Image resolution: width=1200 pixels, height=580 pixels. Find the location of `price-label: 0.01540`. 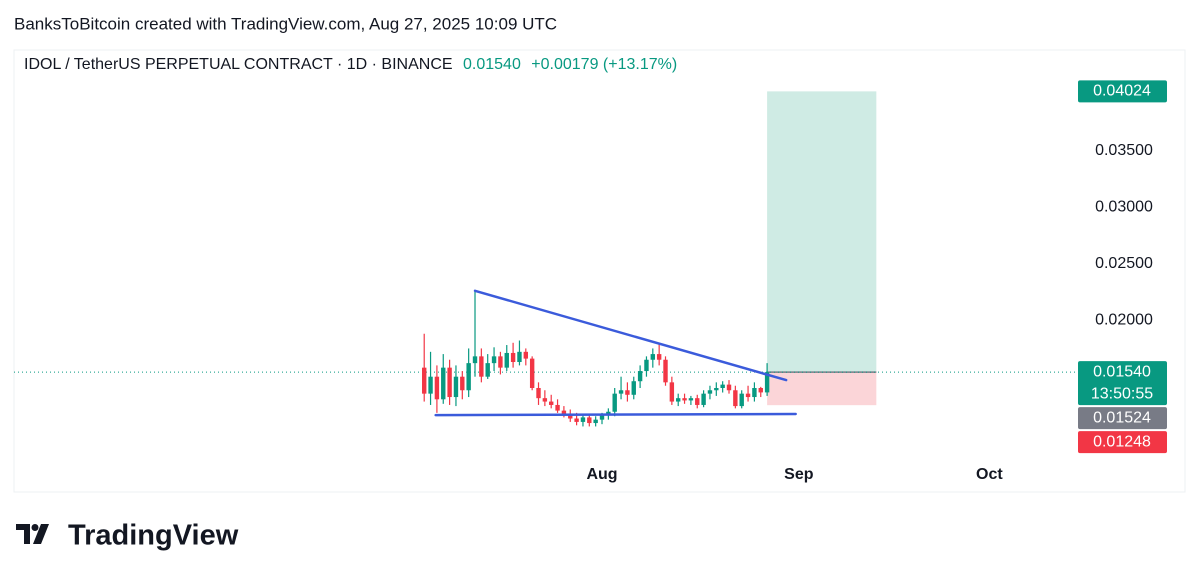

price-label: 0.01540 is located at coordinates (1122, 371).